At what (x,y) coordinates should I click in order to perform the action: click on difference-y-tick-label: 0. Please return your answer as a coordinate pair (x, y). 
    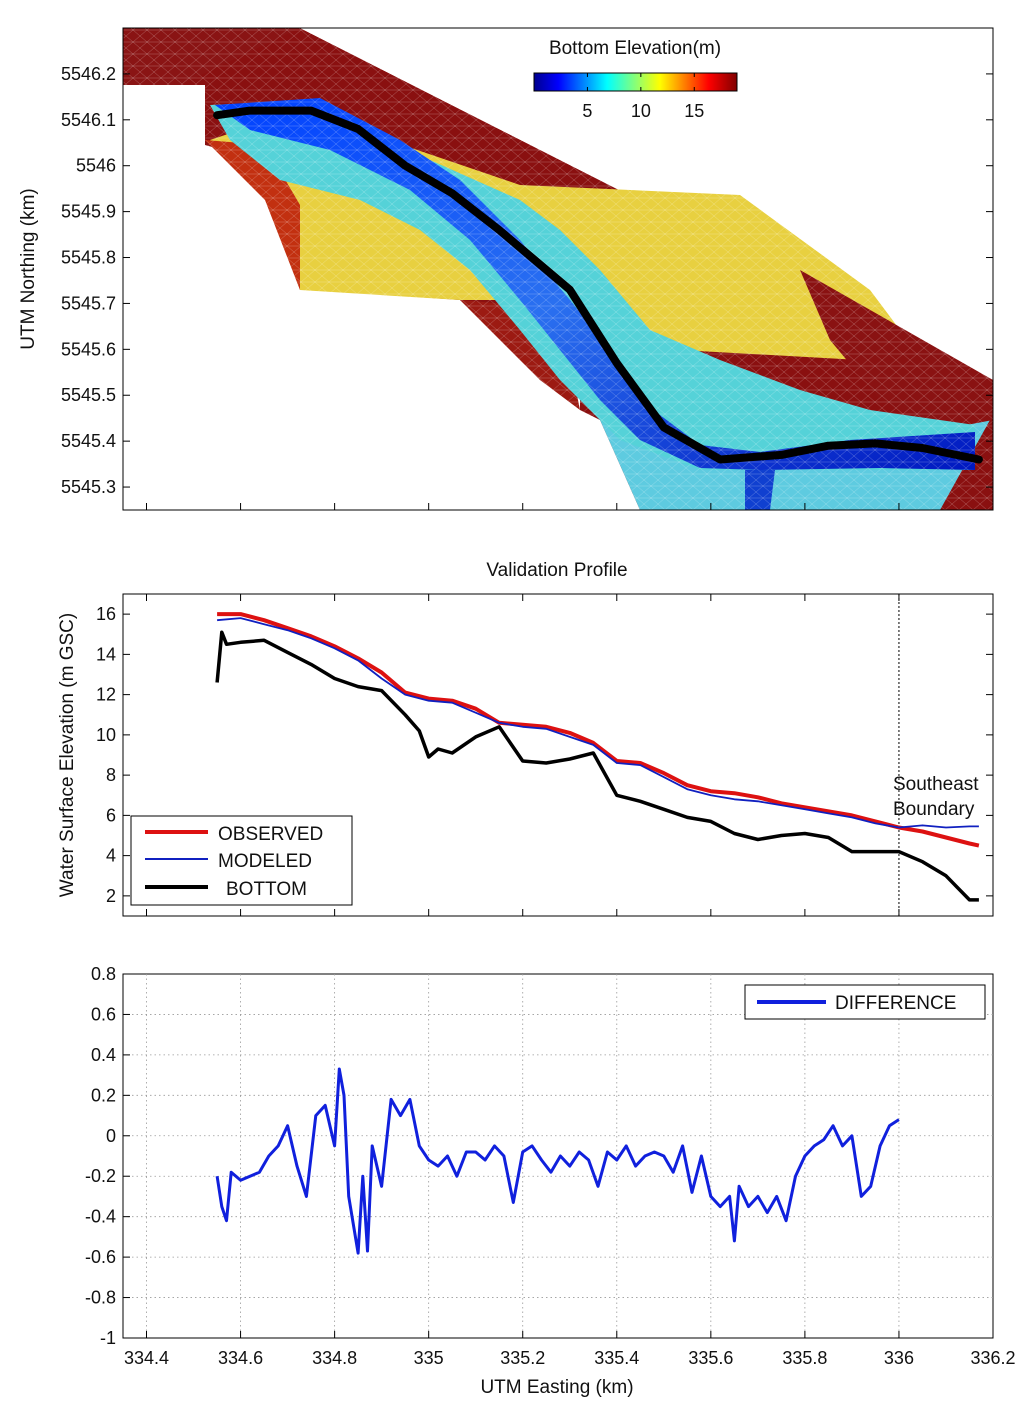
    Looking at the image, I should click on (111, 1136).